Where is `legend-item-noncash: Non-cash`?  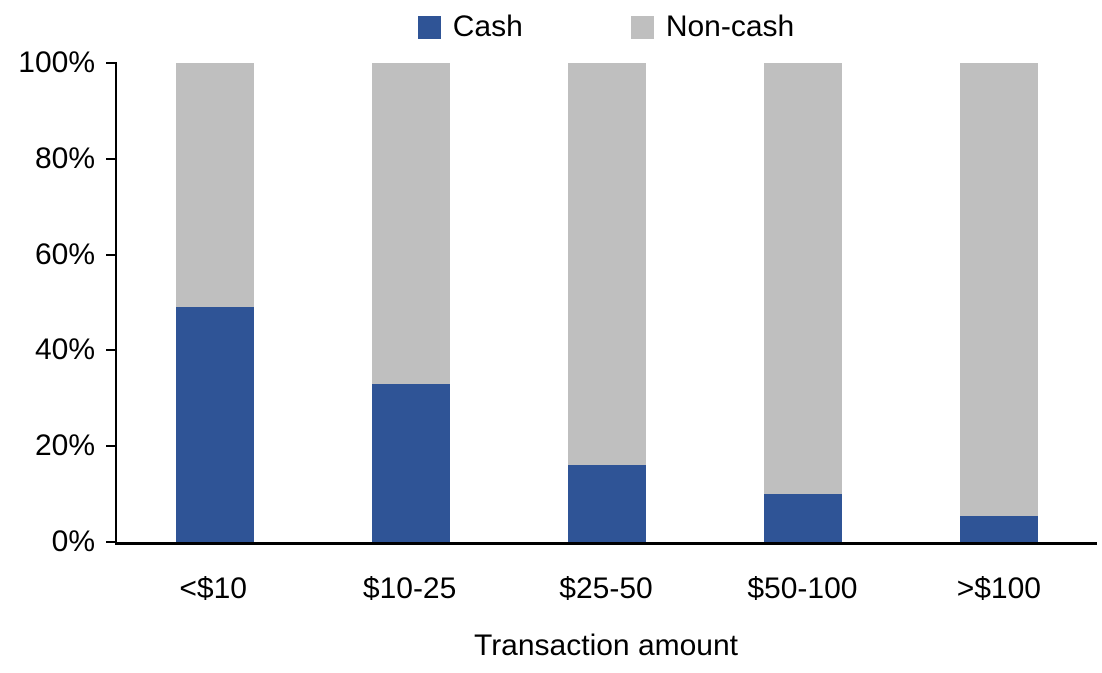 legend-item-noncash: Non-cash is located at coordinates (712, 26).